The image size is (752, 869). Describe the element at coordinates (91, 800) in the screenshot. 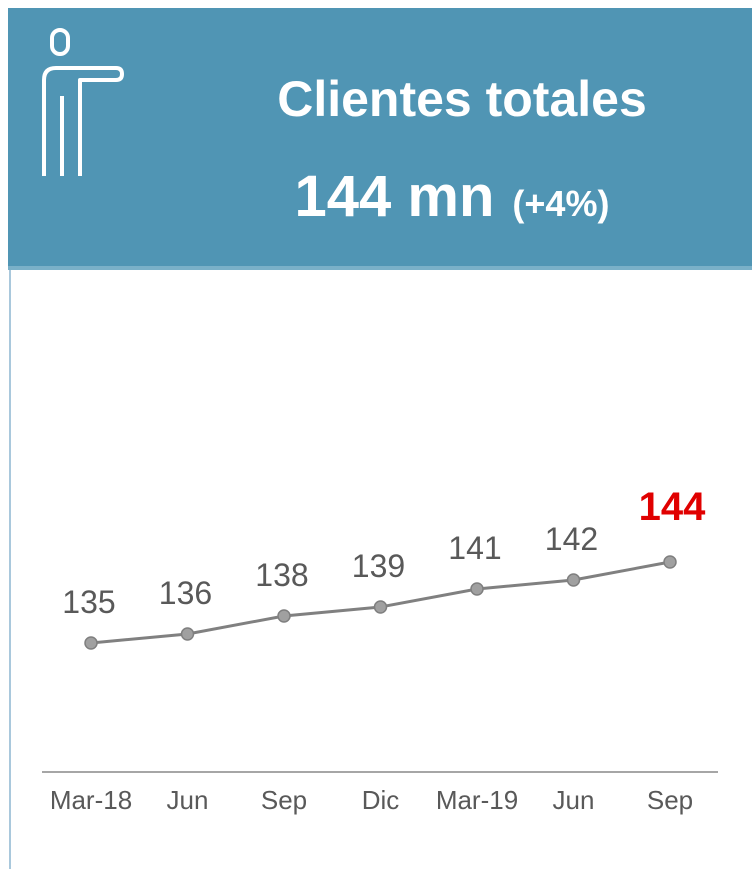

I see `x-tick-label: Mar-18` at that location.